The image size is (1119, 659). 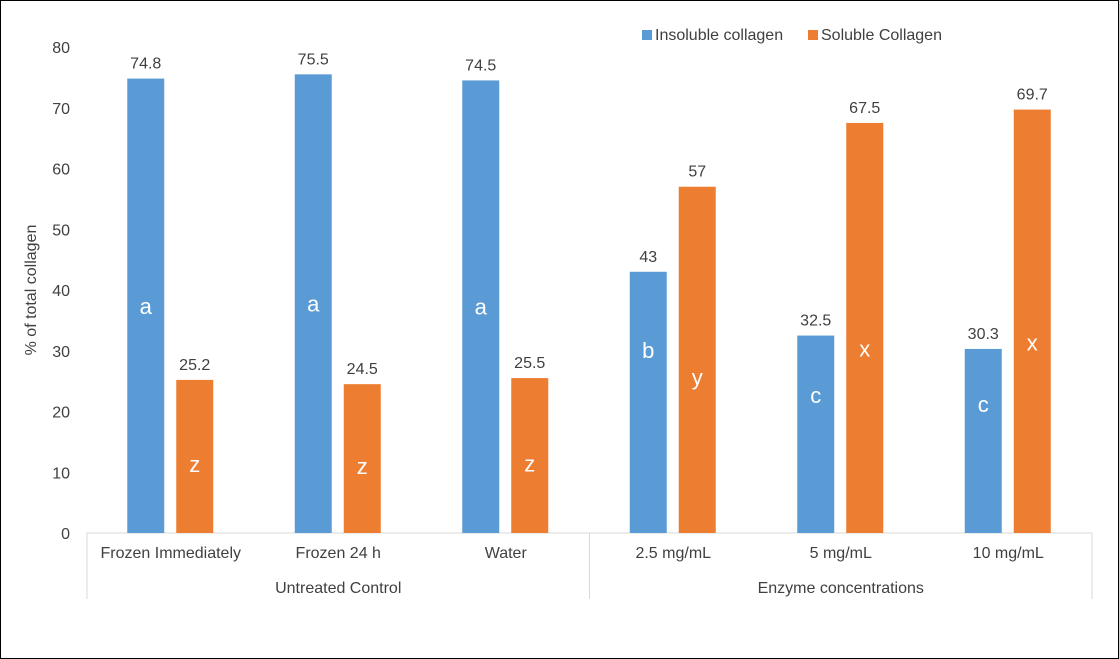 I want to click on y-axis-label: % of total collagen, so click(x=31, y=290).